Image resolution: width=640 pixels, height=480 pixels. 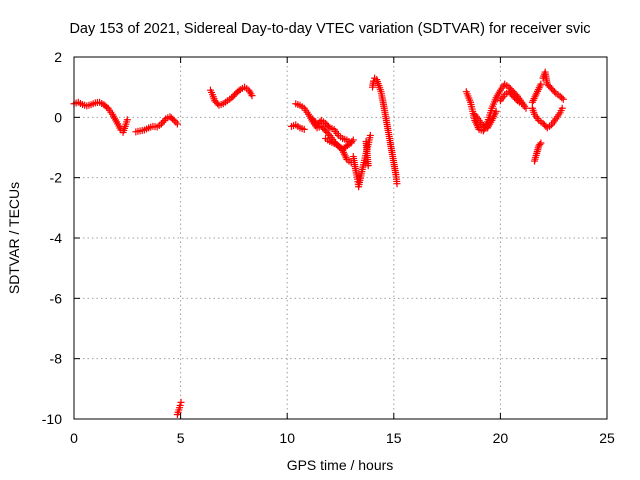 What do you see at coordinates (52, 419) in the screenshot?
I see `y-tick-label: -10` at bounding box center [52, 419].